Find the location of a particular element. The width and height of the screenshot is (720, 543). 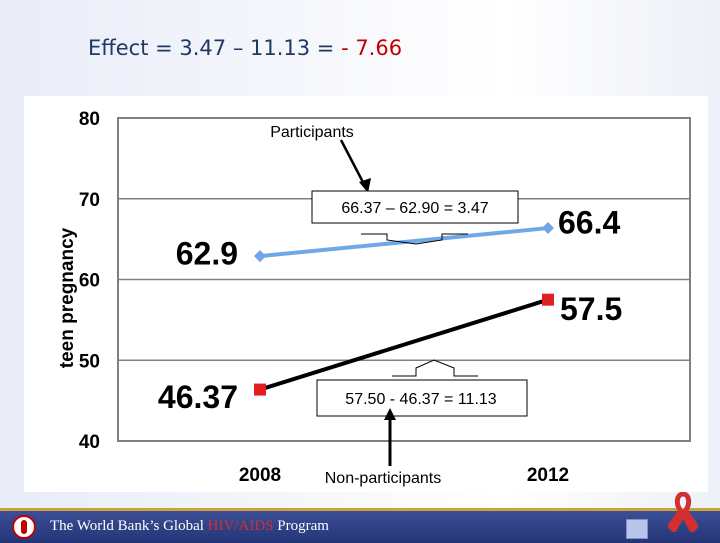

y-tick-label-40: 40 is located at coordinates (89, 442).